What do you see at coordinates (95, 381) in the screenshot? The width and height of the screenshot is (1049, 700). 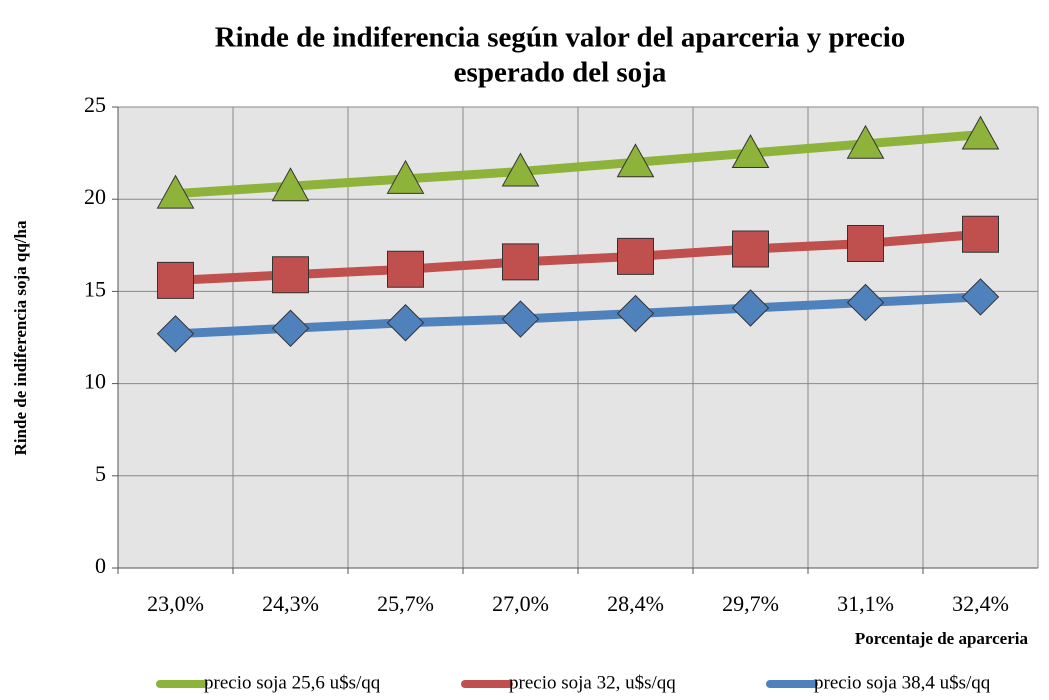 I see `y-tick-label: 10` at bounding box center [95, 381].